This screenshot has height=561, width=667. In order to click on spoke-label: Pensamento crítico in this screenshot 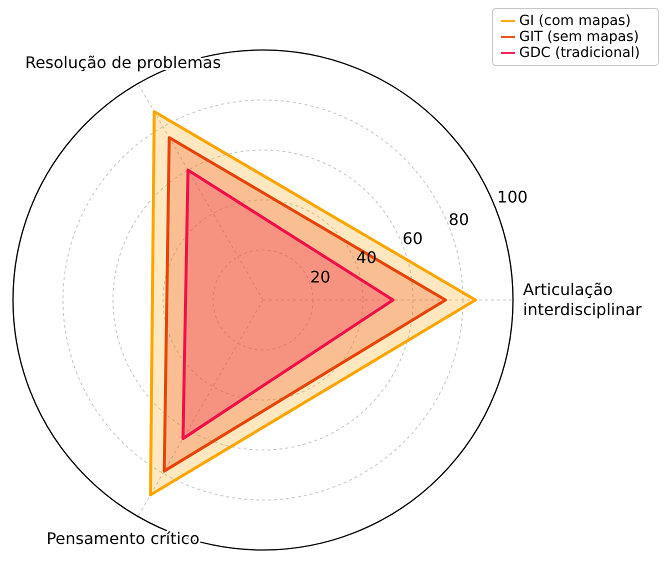, I will do `click(123, 538)`.